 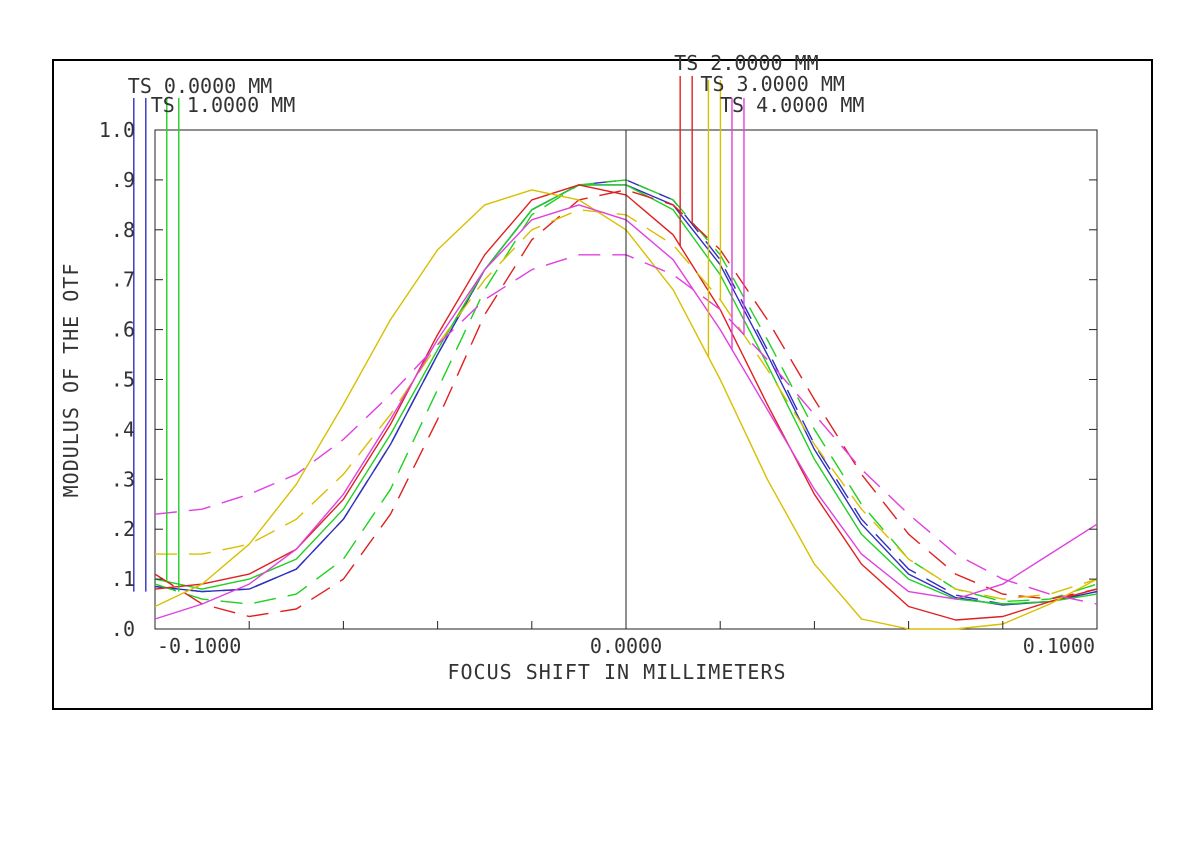 I want to click on legend-label: TS 2.0000 MM, so click(x=746, y=63).